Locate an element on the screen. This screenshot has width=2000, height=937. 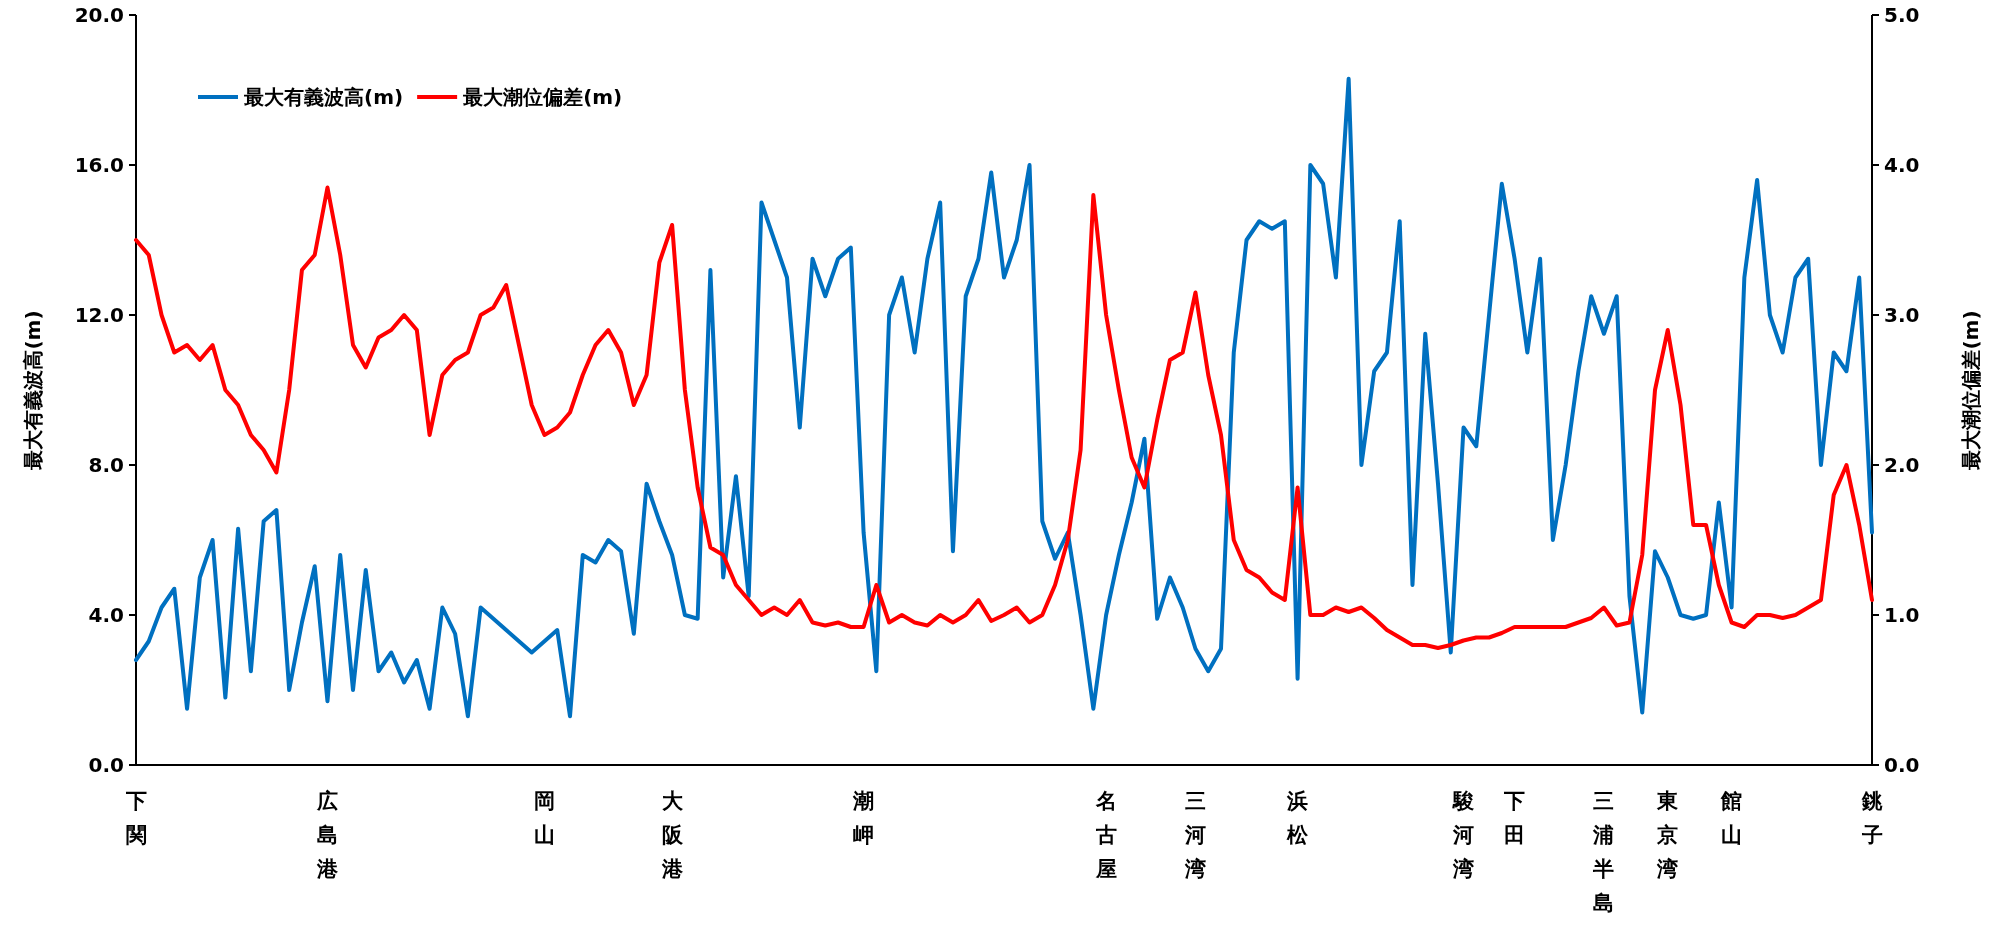
y2-tick-label: 2.0 is located at coordinates (1902, 465).